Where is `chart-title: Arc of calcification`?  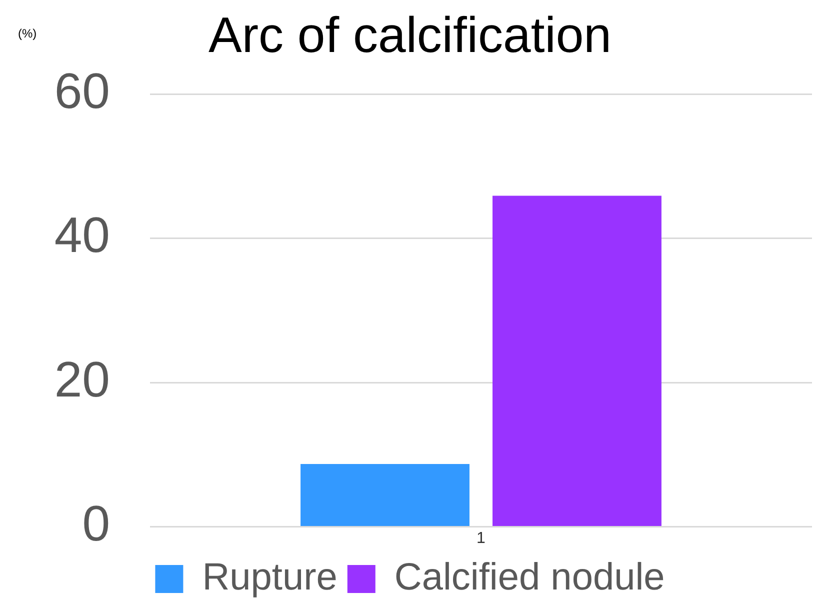
chart-title: Arc of calcification is located at coordinates (410, 34).